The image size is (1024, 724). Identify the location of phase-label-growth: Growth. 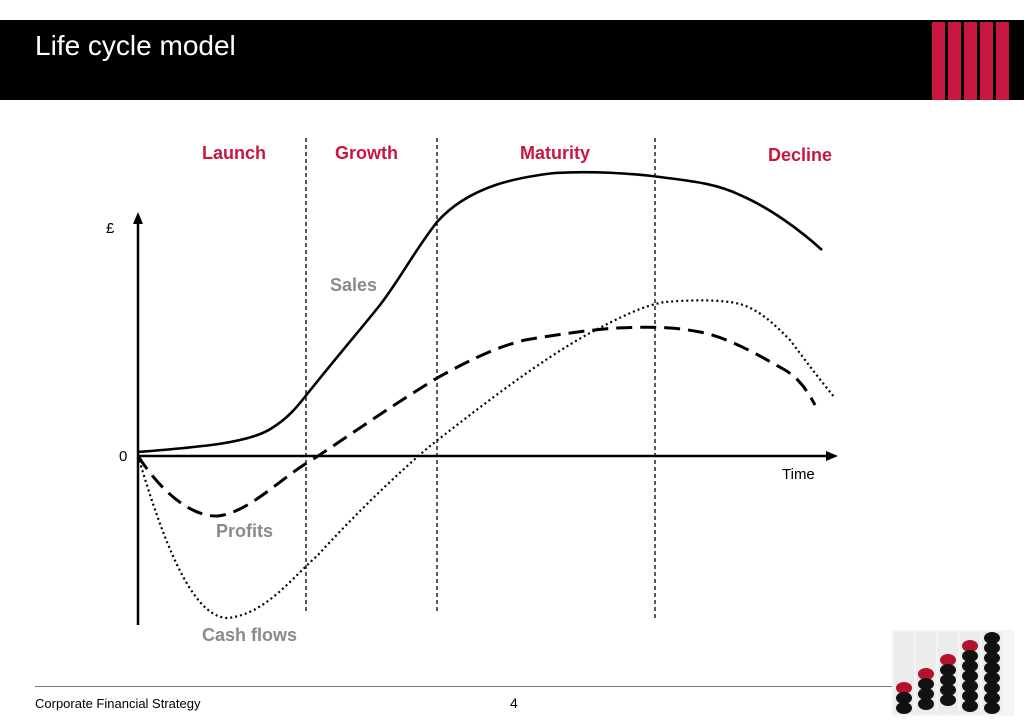
(366, 153).